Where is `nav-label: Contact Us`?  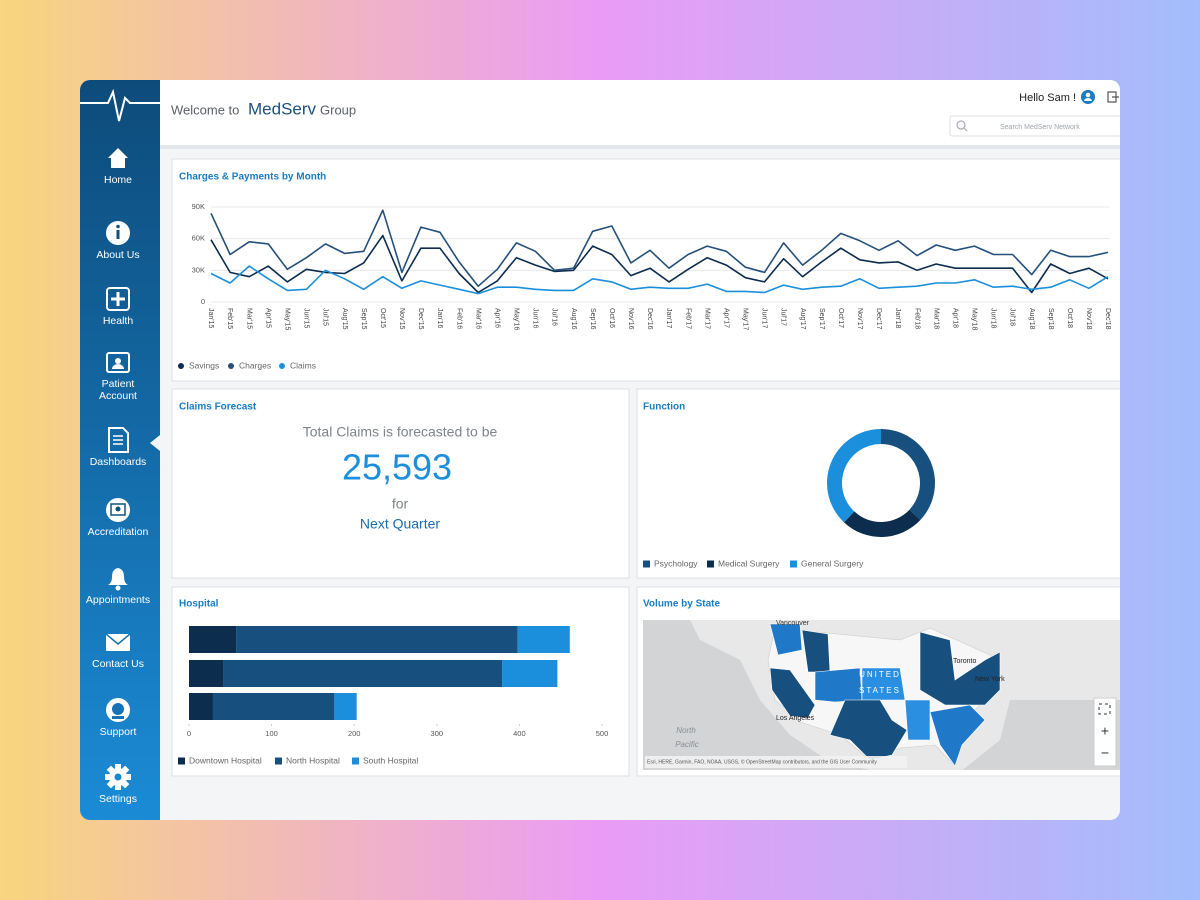 nav-label: Contact Us is located at coordinates (118, 664).